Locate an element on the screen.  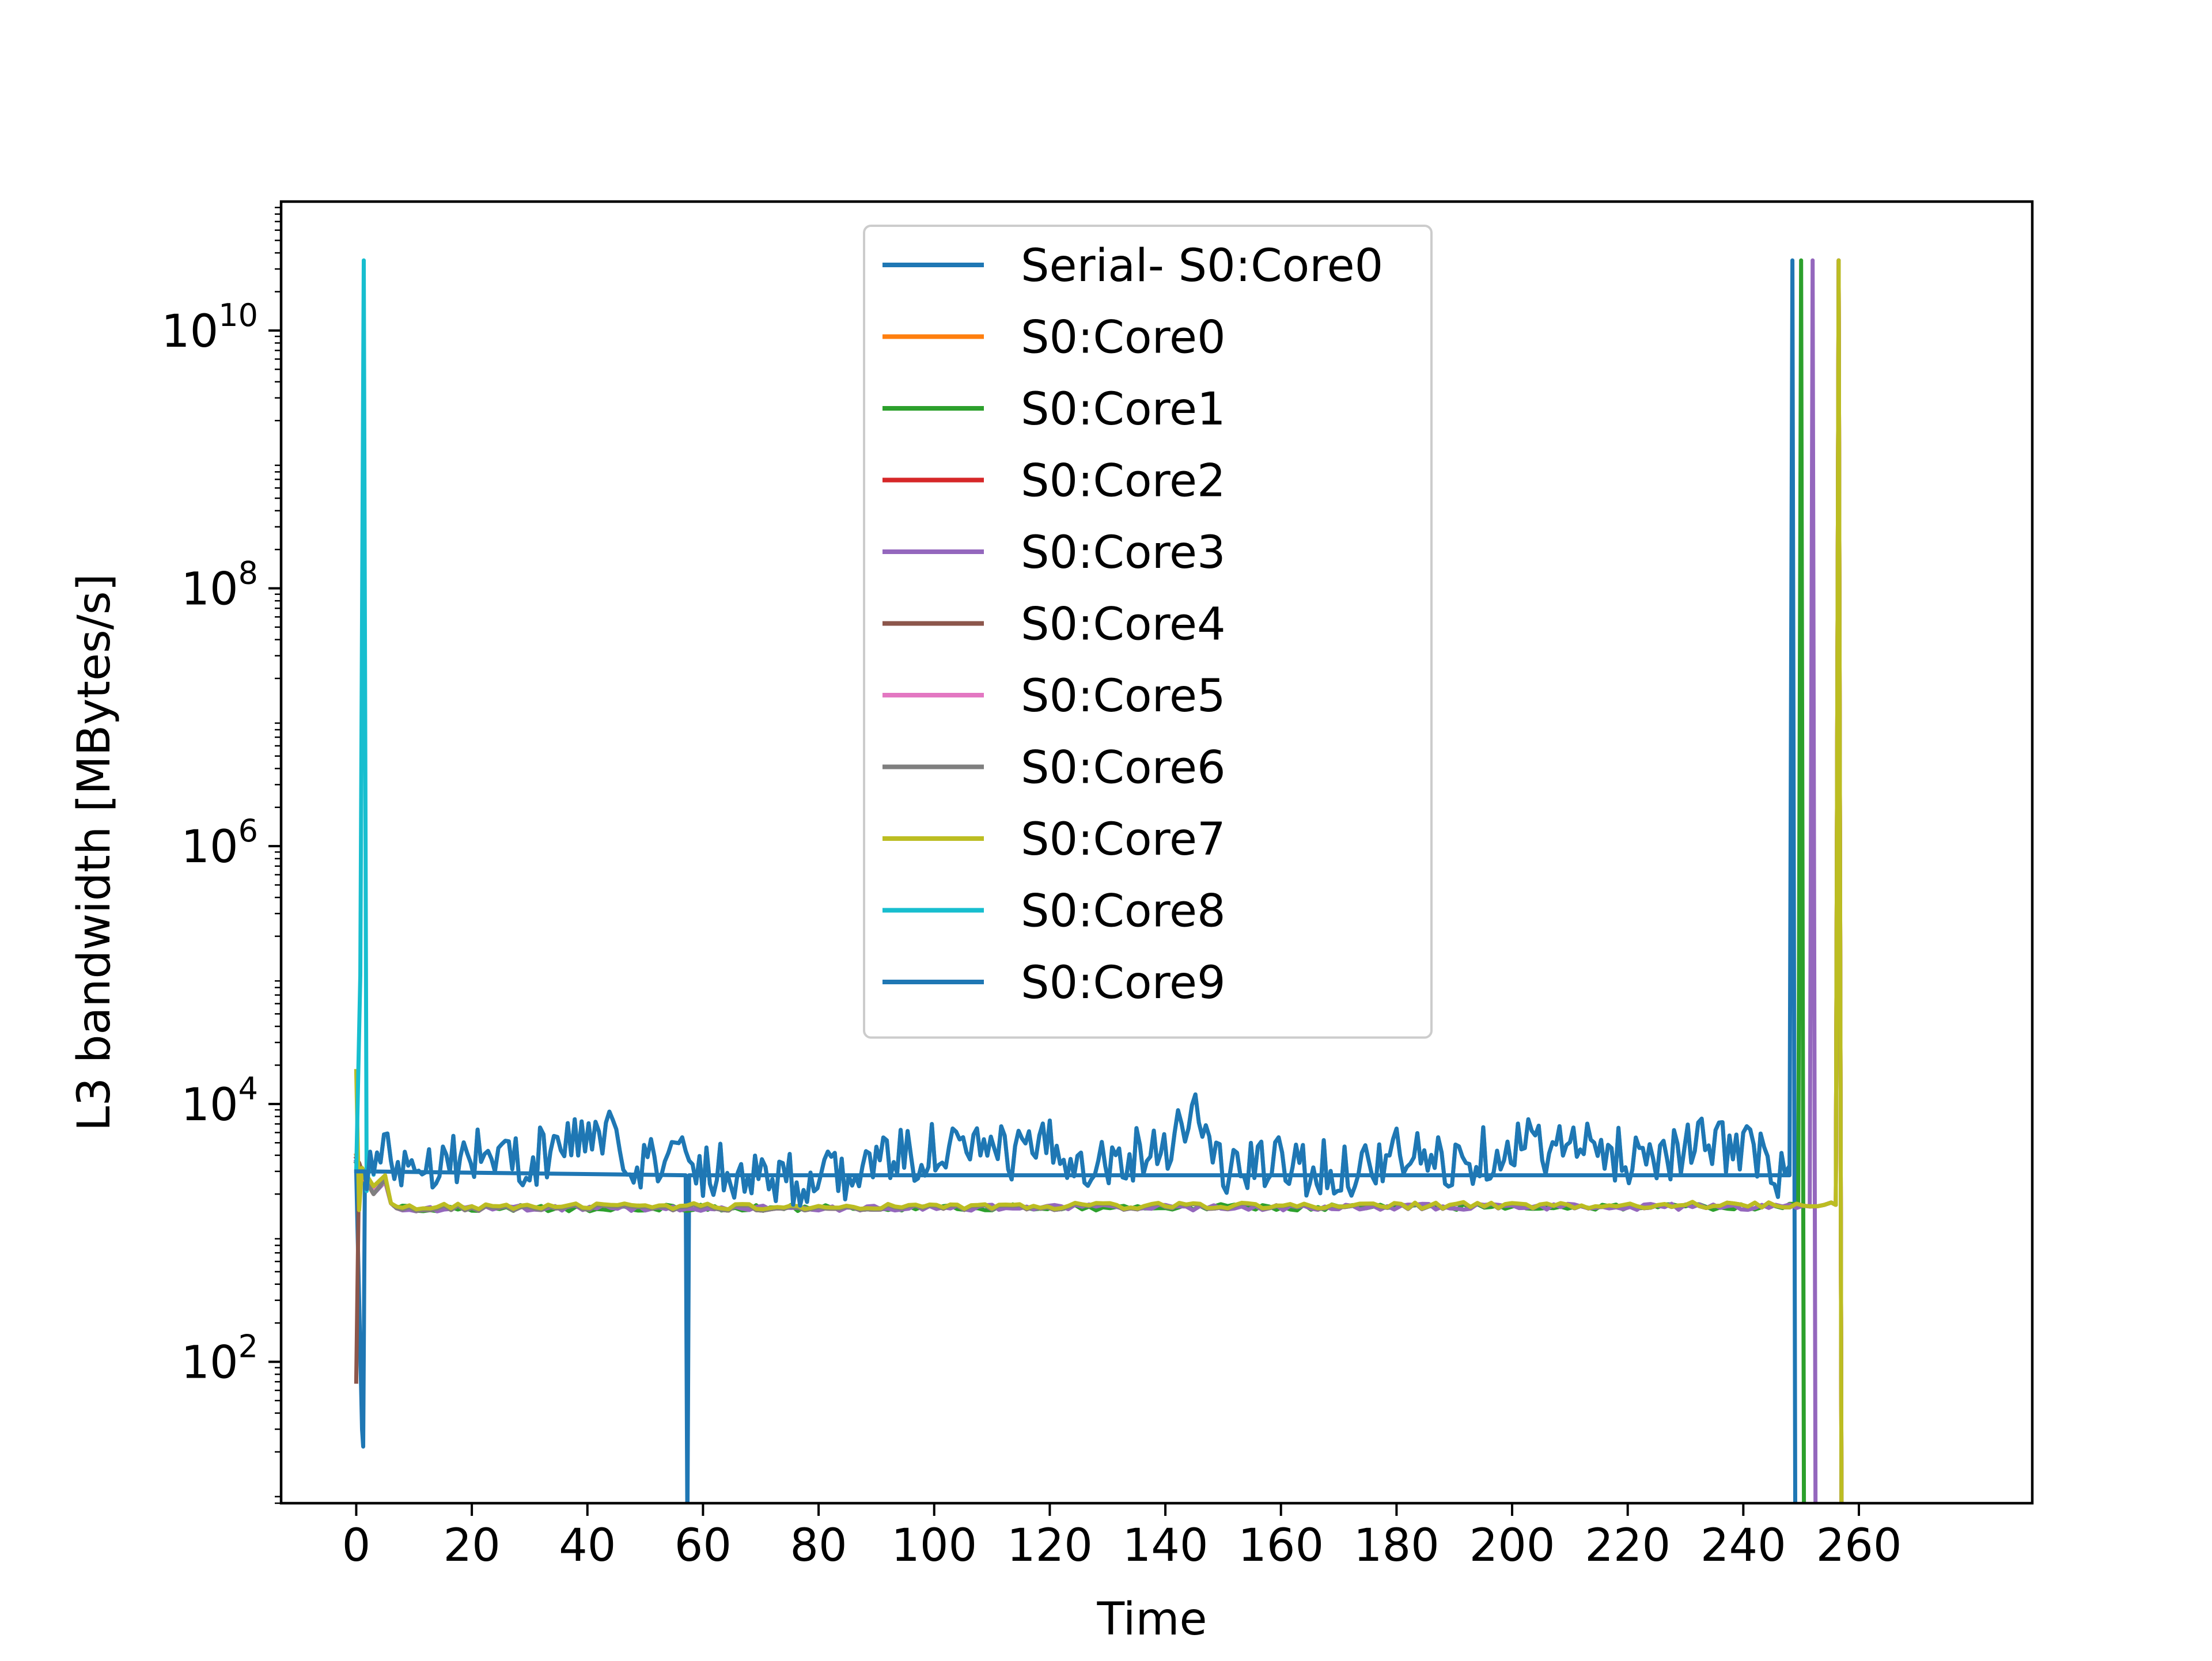
legend-box is located at coordinates (1148, 632).